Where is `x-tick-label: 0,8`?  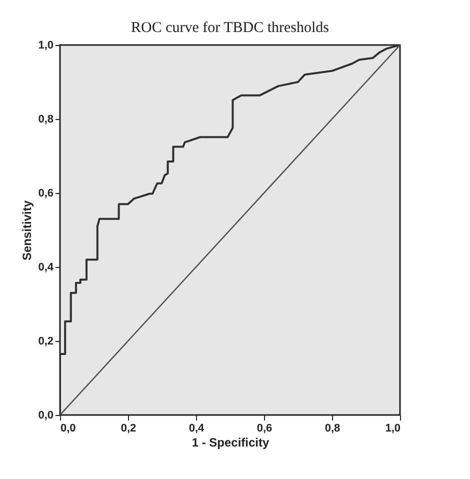 x-tick-label: 0,8 is located at coordinates (332, 428).